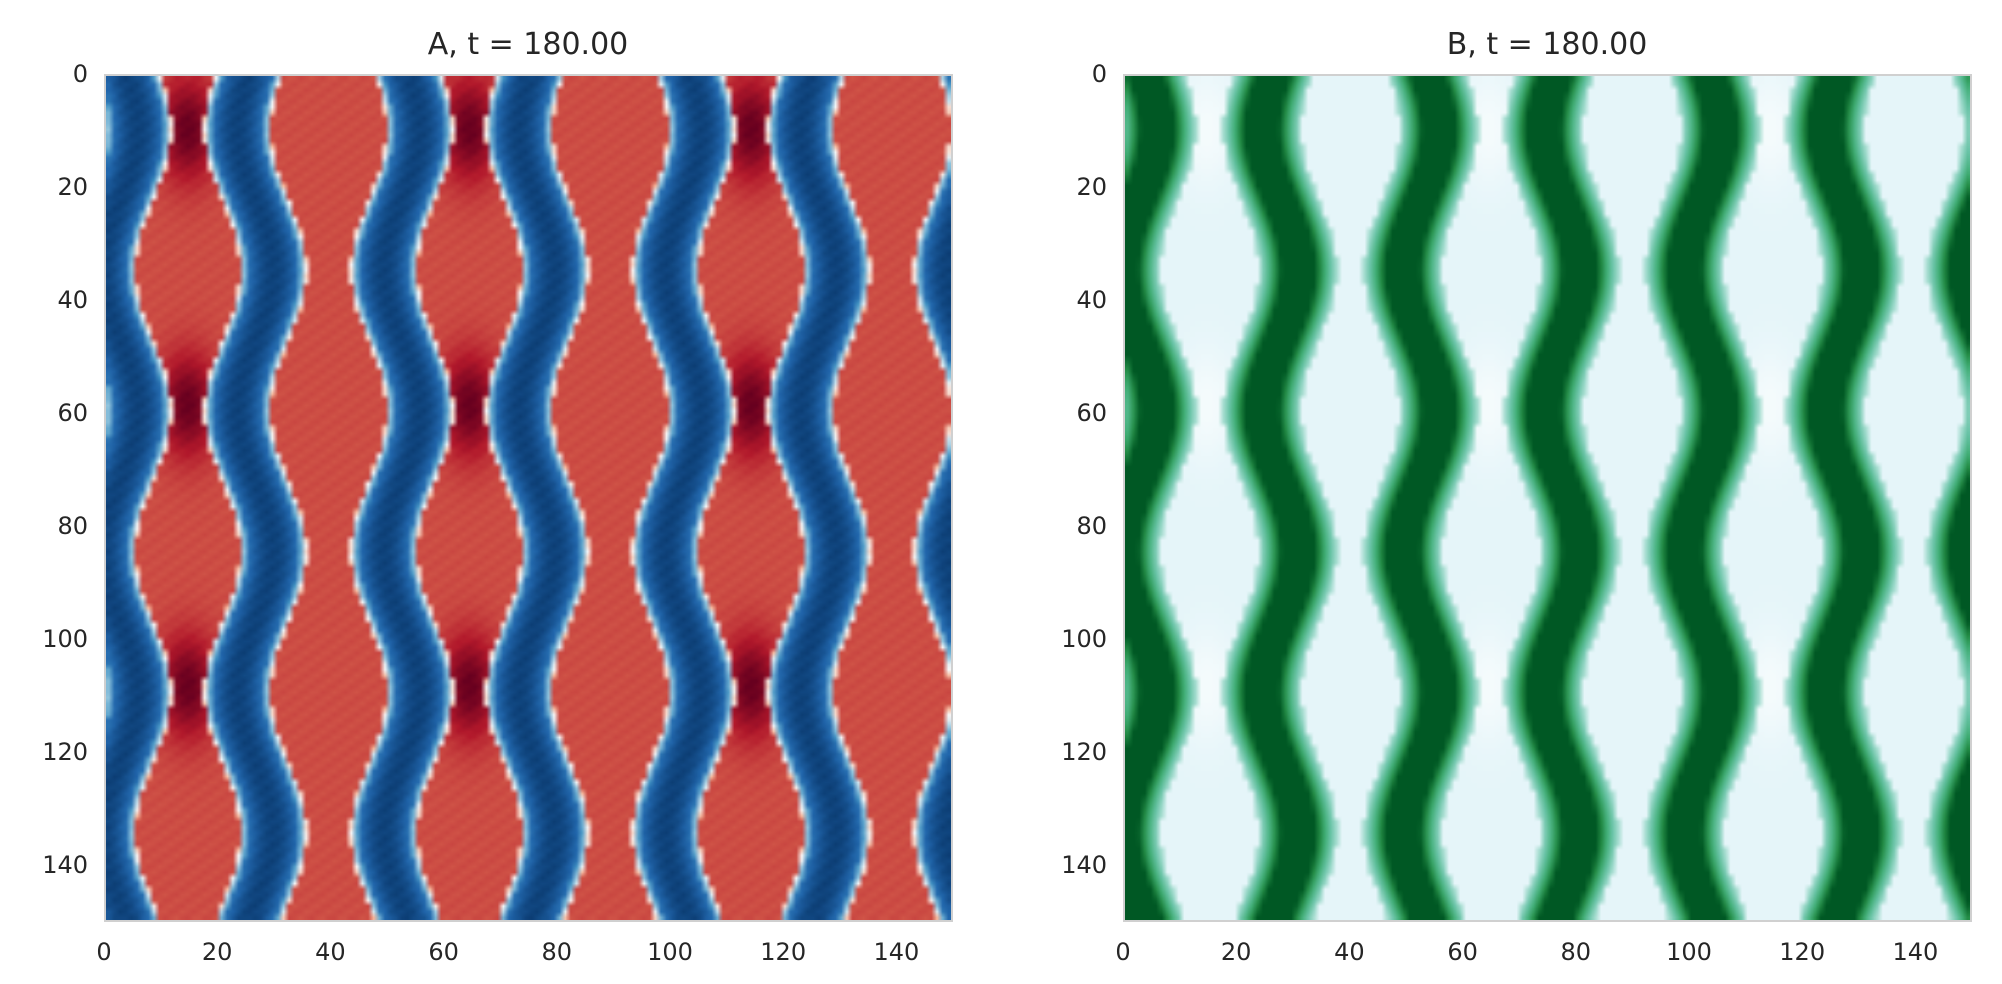 The width and height of the screenshot is (2002, 984). Describe the element at coordinates (443, 952) in the screenshot. I see `heatmap-a-xtick-label: 60` at that location.